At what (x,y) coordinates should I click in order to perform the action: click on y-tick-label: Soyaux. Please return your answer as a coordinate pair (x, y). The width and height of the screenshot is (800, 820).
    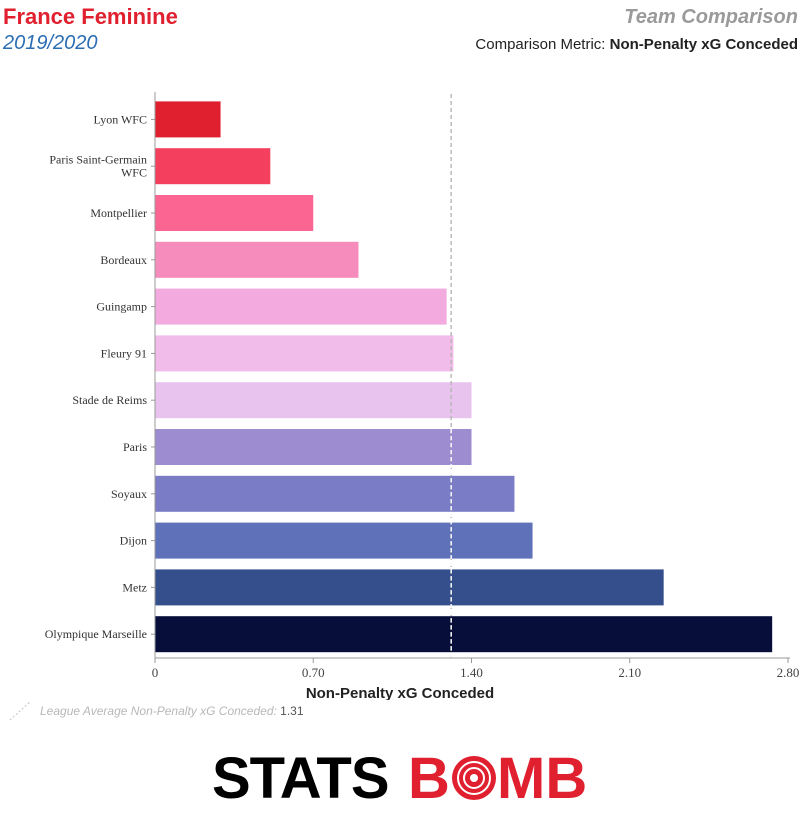
    Looking at the image, I should click on (129, 494).